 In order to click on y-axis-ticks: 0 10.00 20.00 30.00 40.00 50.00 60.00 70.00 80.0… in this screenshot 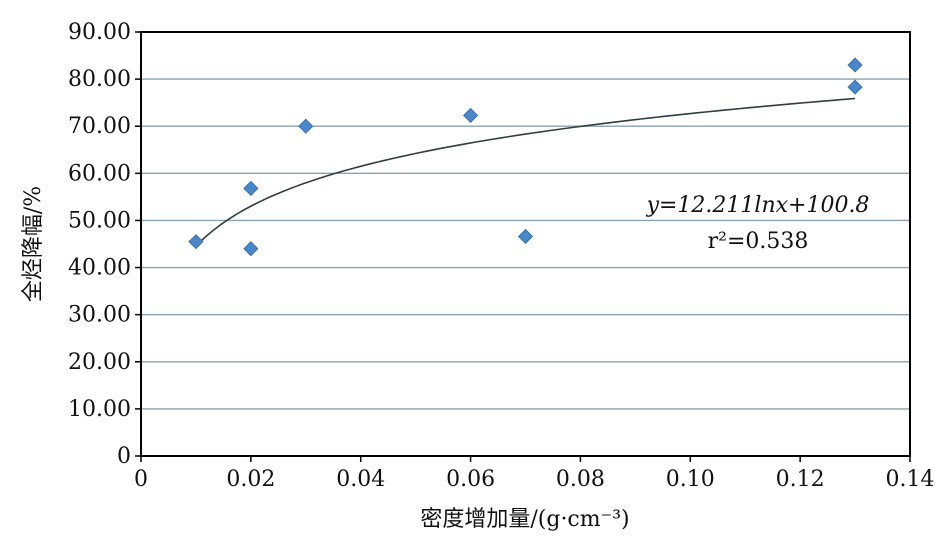, I will do `click(104, 244)`.